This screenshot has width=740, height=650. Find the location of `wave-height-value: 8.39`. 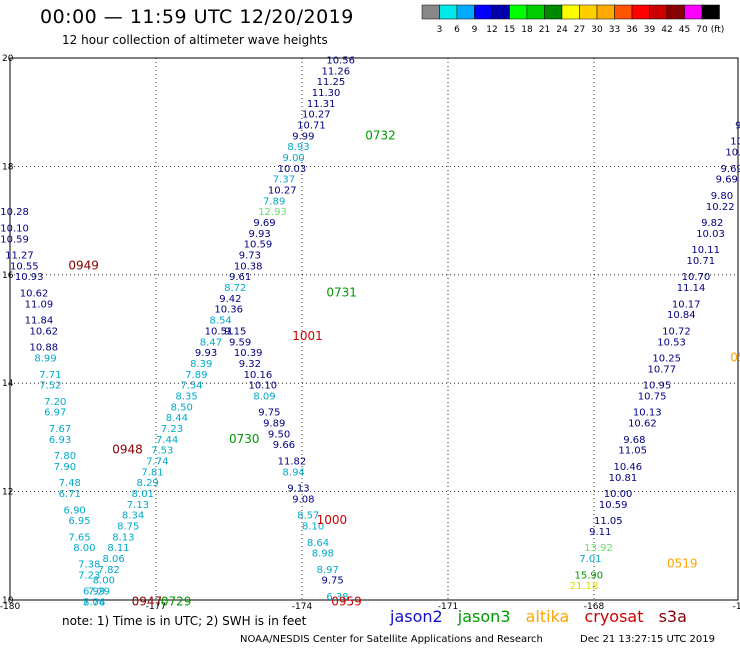

wave-height-value: 8.39 is located at coordinates (201, 364).